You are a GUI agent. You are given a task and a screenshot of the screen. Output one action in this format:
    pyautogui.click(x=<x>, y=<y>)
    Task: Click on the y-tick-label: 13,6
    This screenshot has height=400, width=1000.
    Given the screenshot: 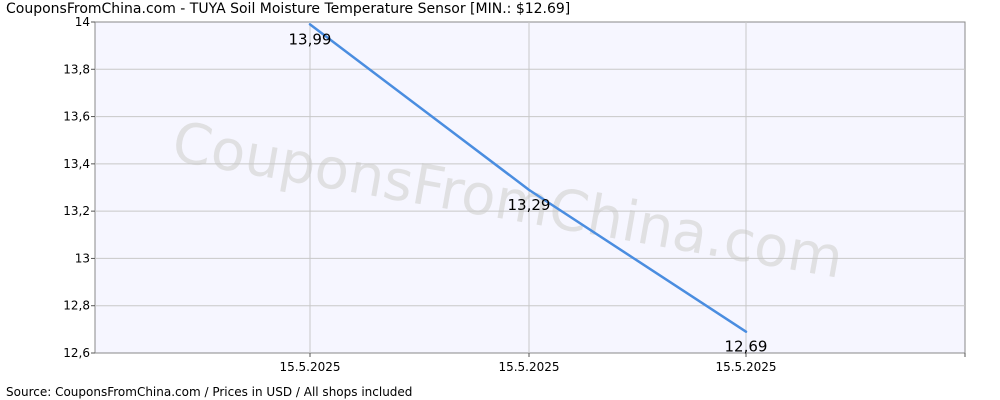 What is the action you would take?
    pyautogui.click(x=76, y=117)
    